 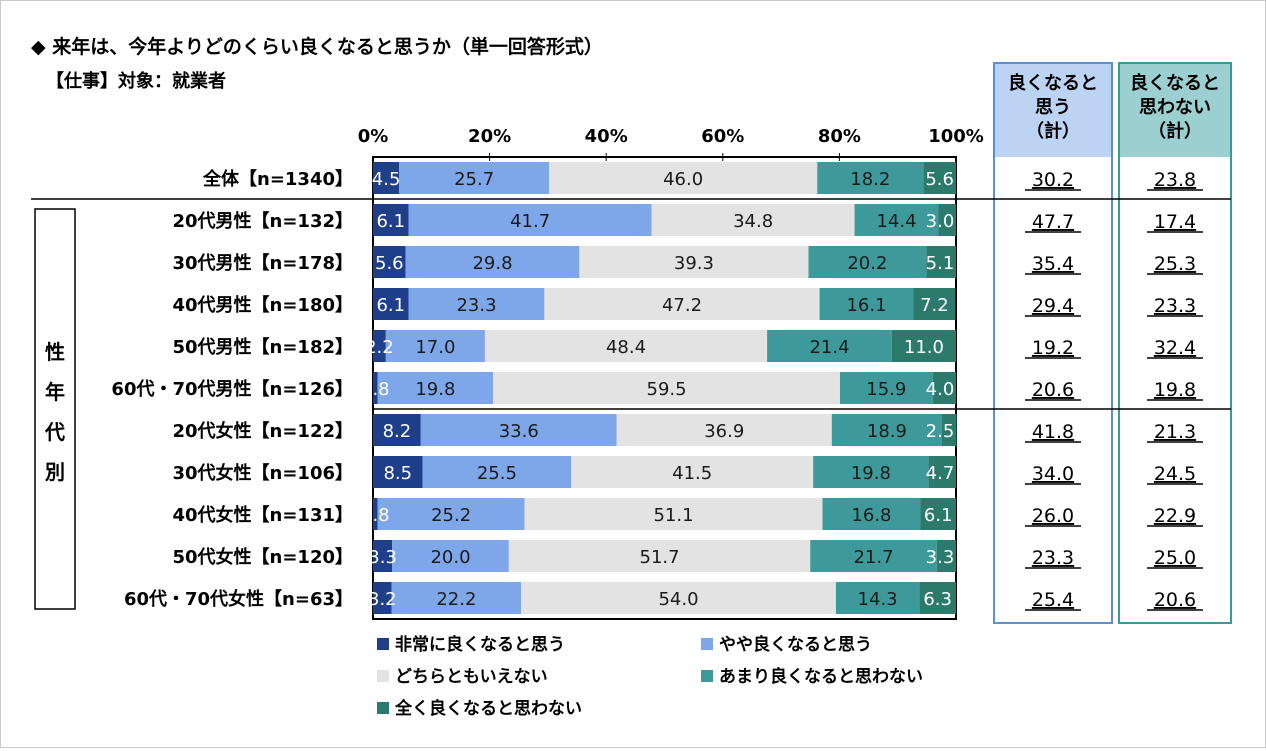 I want to click on bar-data-label: 47.2, so click(x=682, y=305).